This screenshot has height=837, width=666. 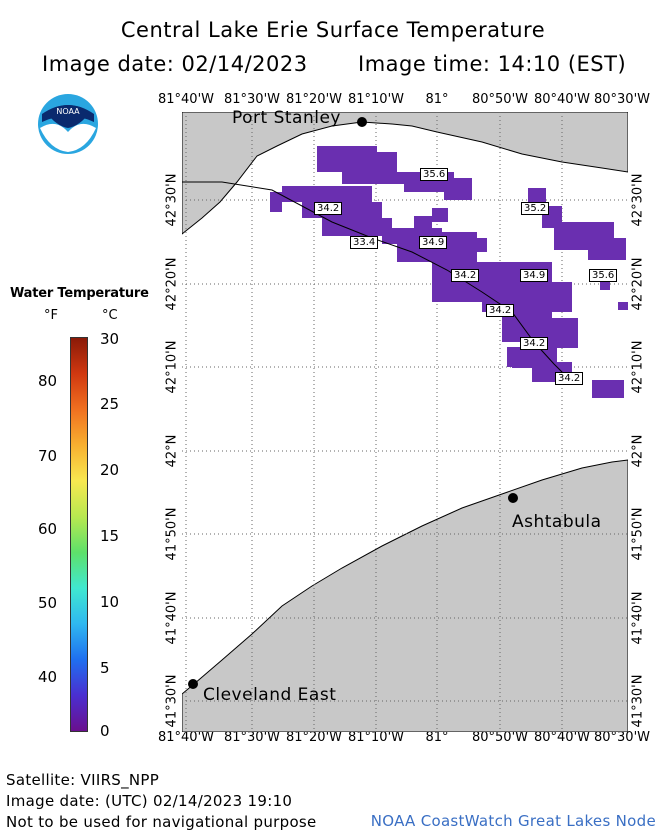 I want to click on temperature-label: 35.2, so click(x=535, y=208).